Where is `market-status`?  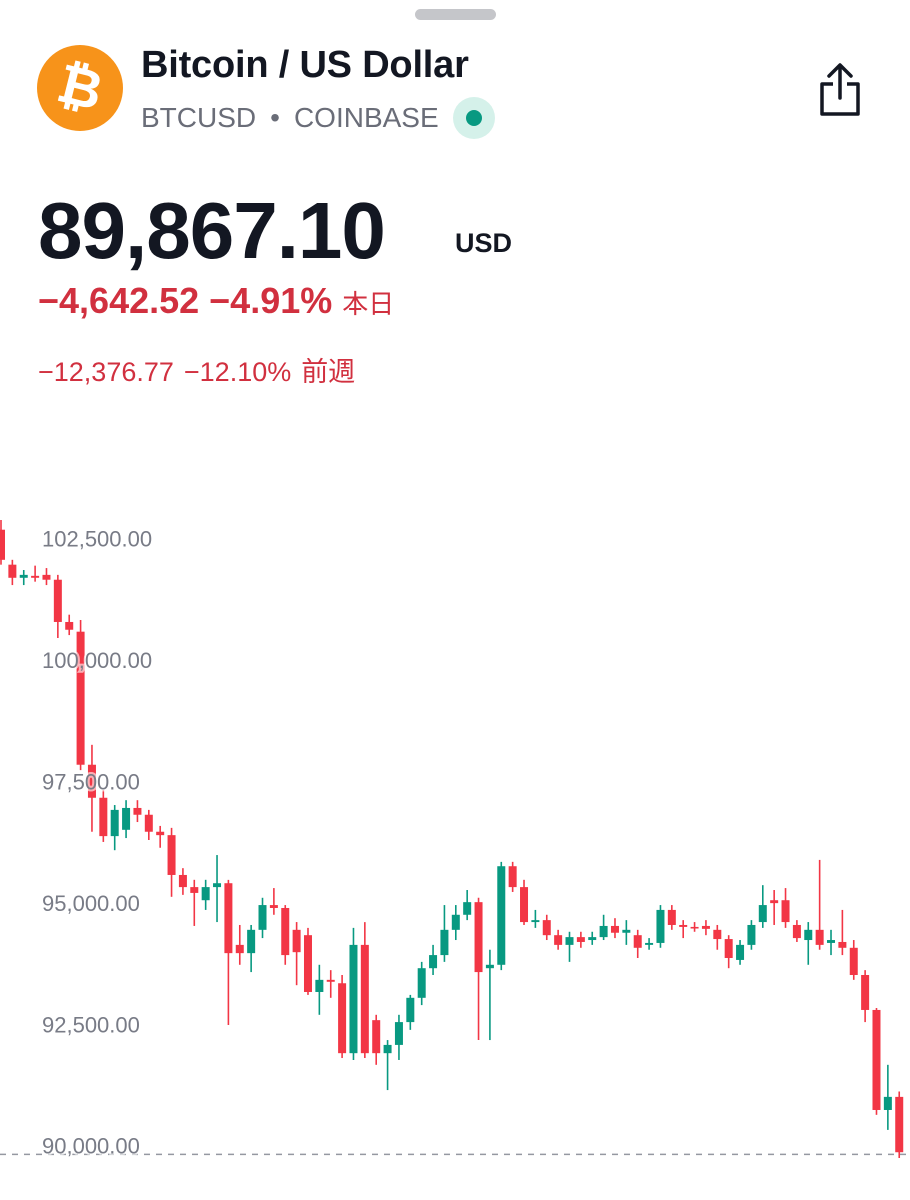
market-status is located at coordinates (473, 118).